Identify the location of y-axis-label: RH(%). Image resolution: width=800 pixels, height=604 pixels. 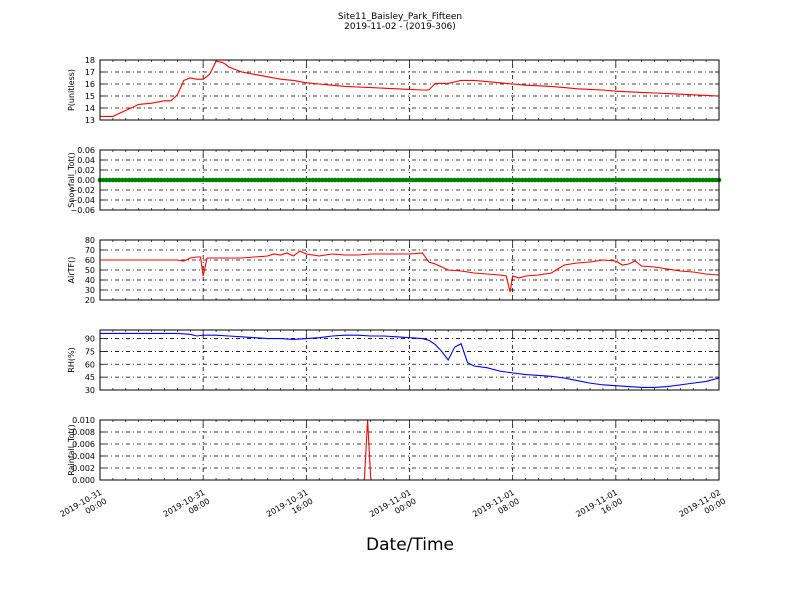
(71, 359).